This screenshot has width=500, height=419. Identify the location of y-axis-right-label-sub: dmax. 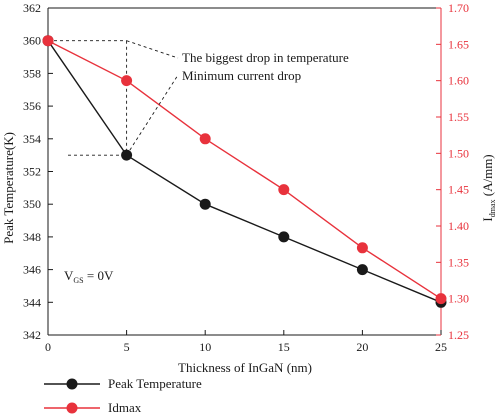
(492, 209).